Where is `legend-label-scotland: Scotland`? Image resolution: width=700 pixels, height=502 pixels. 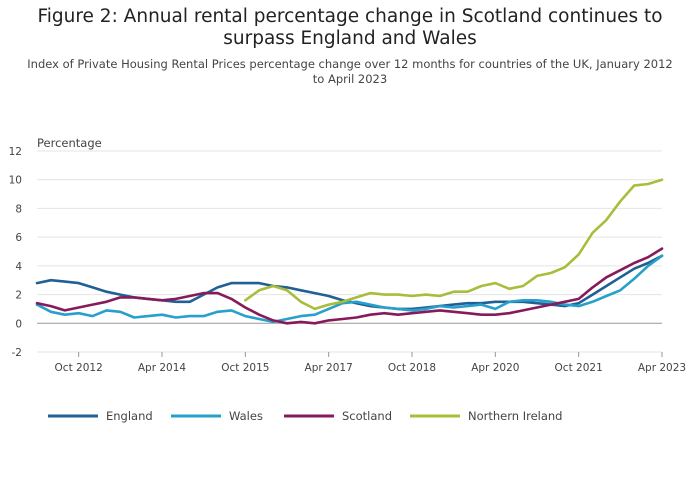
legend-label-scotland: Scotland is located at coordinates (367, 416).